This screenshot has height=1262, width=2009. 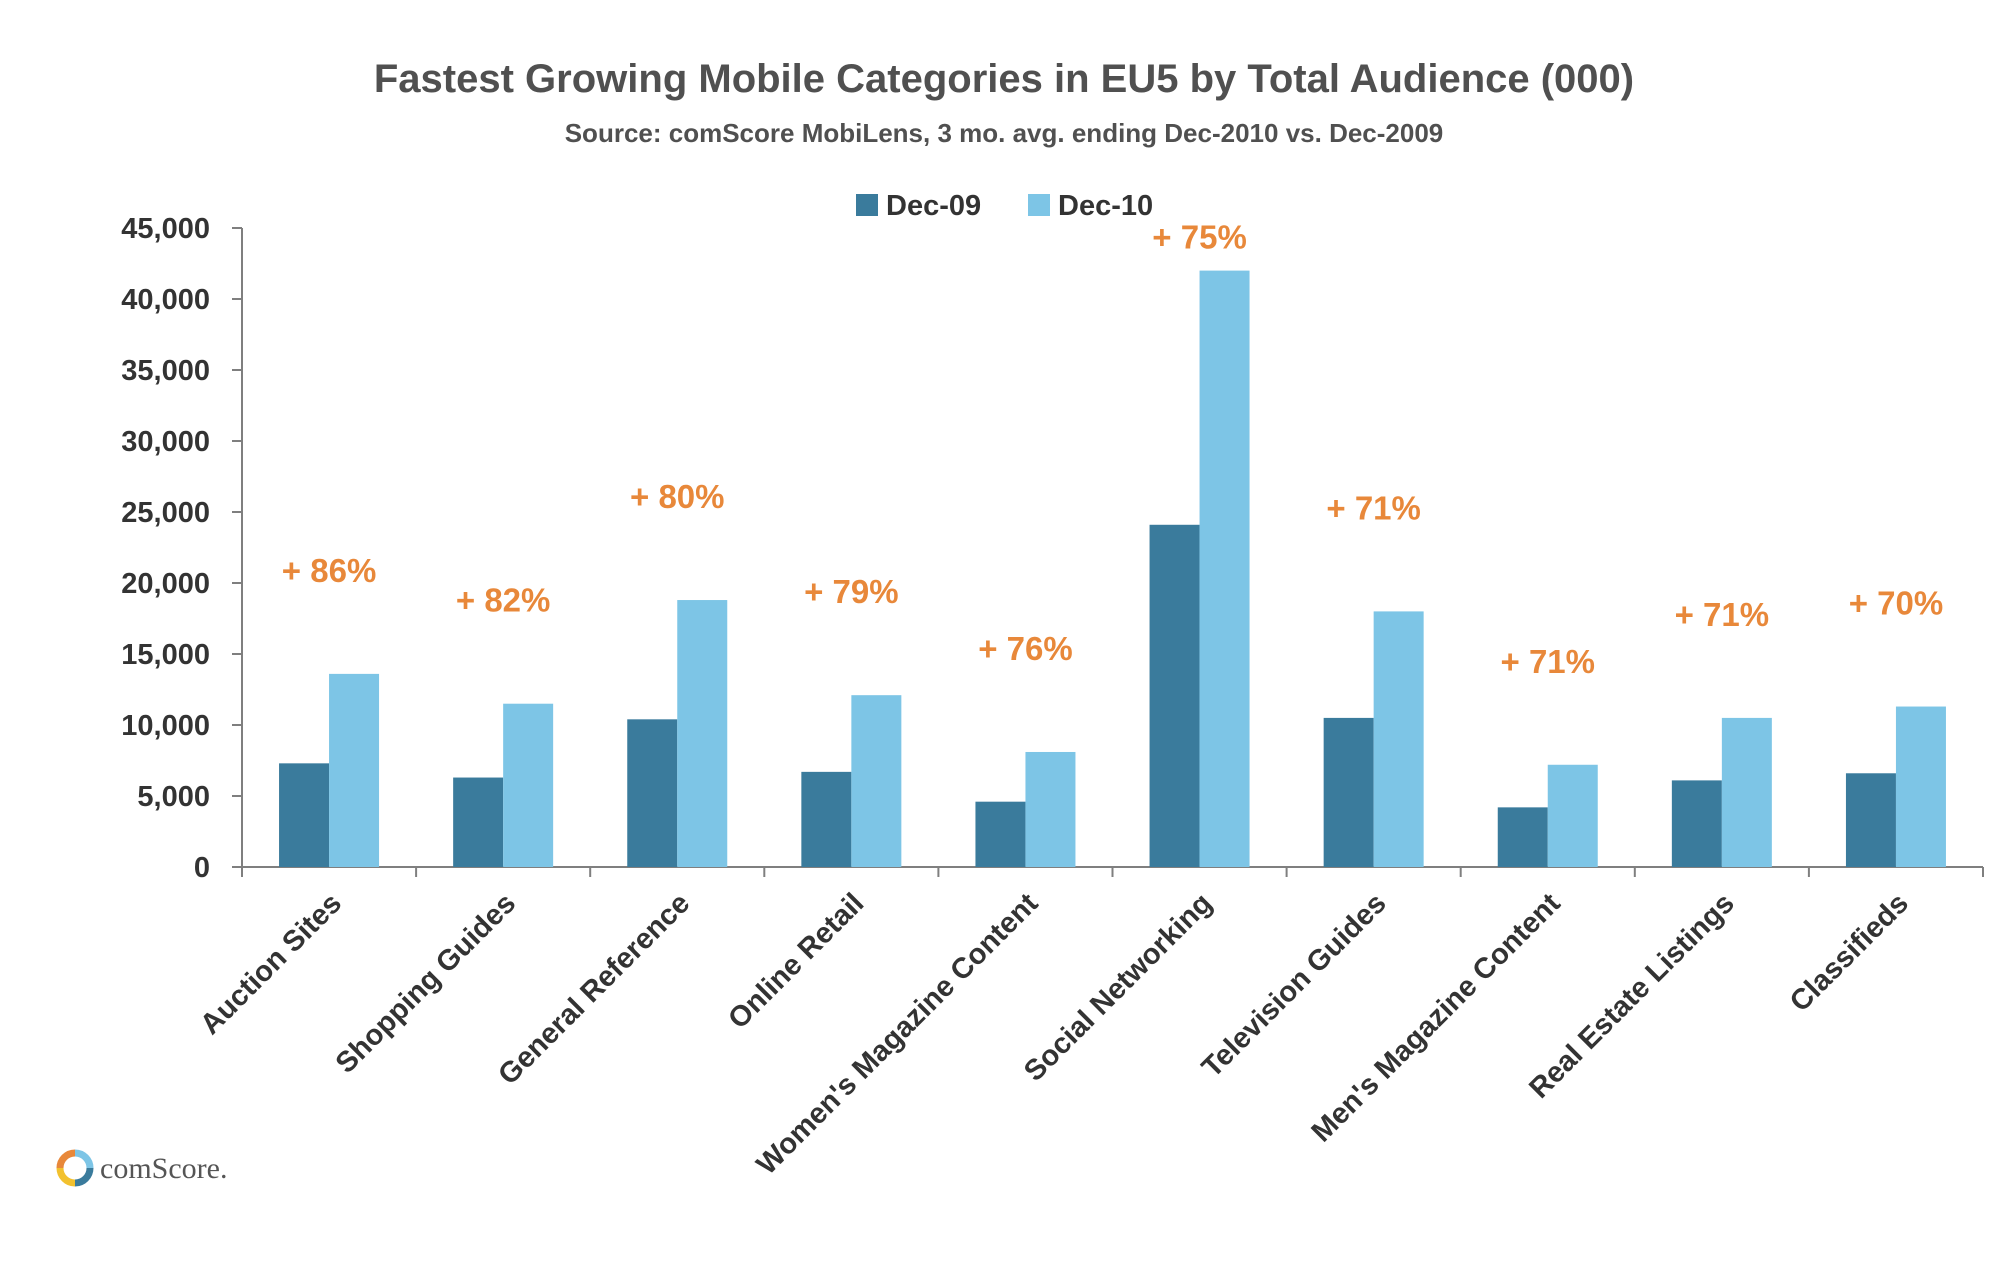 What do you see at coordinates (165, 655) in the screenshot?
I see `y-tick-label: 15,000` at bounding box center [165, 655].